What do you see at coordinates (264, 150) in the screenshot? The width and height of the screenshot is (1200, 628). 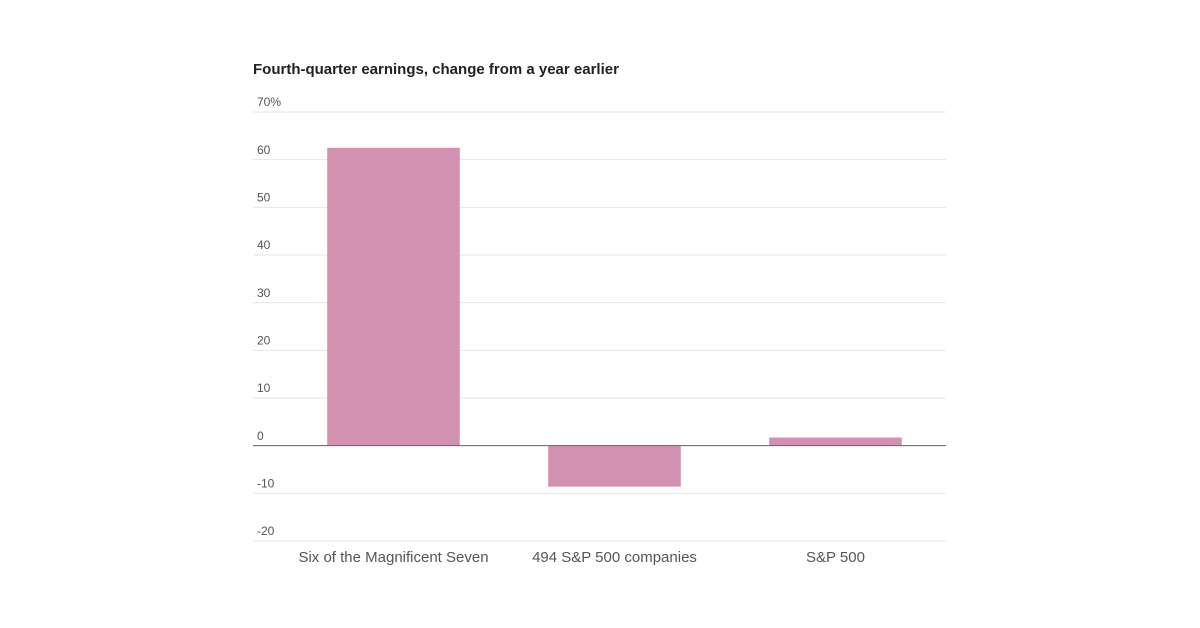 I see `y-tick-label: 60` at bounding box center [264, 150].